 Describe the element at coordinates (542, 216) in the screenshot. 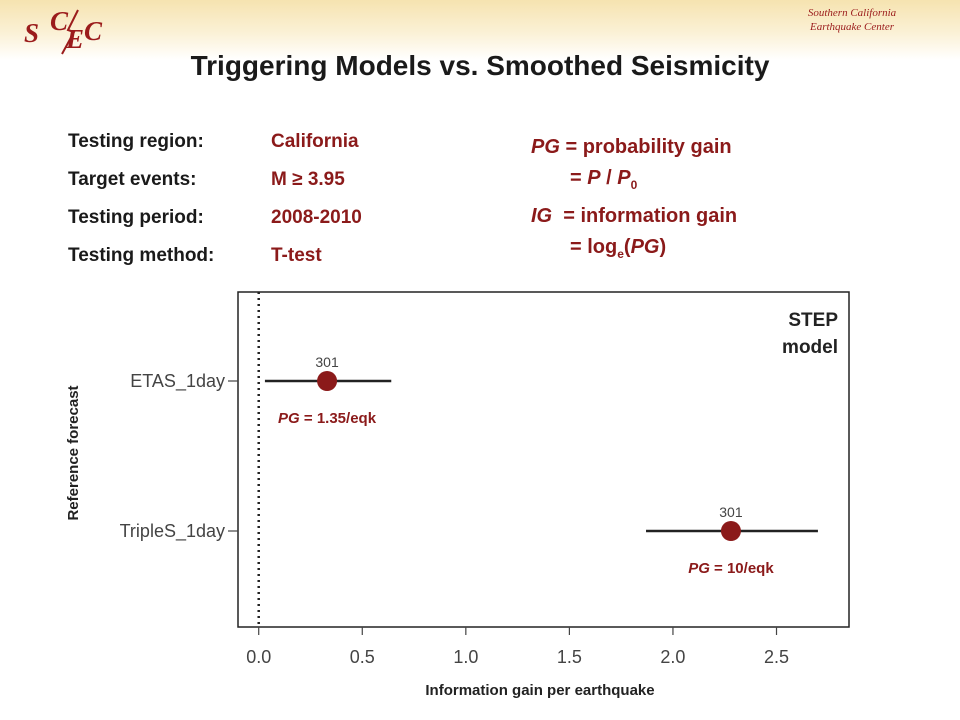

I see `ig-abbr: IG` at that location.